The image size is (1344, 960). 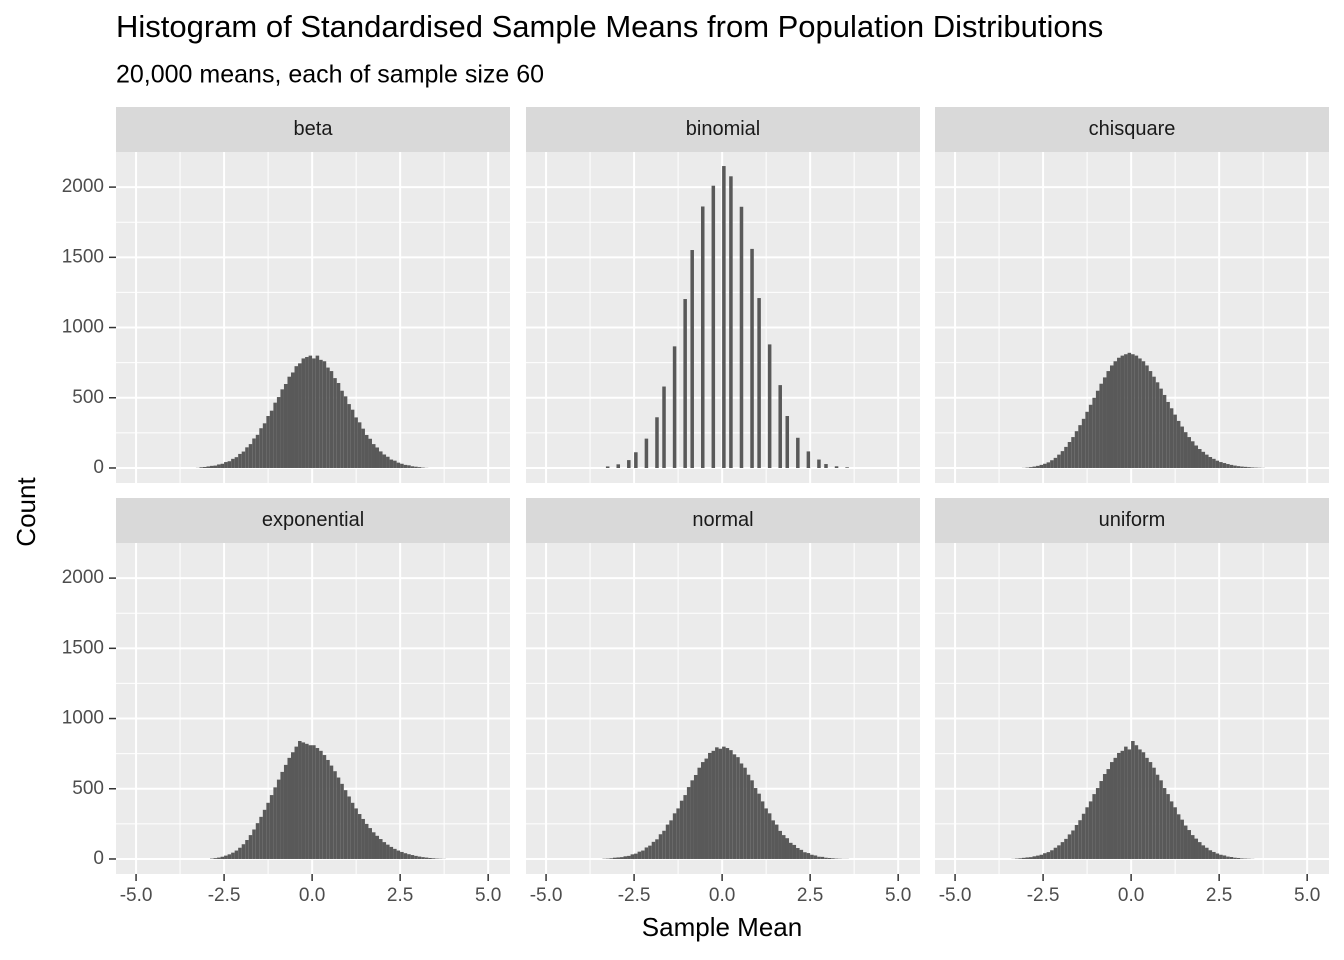 What do you see at coordinates (955, 895) in the screenshot?
I see `x-tick-label: -5.0` at bounding box center [955, 895].